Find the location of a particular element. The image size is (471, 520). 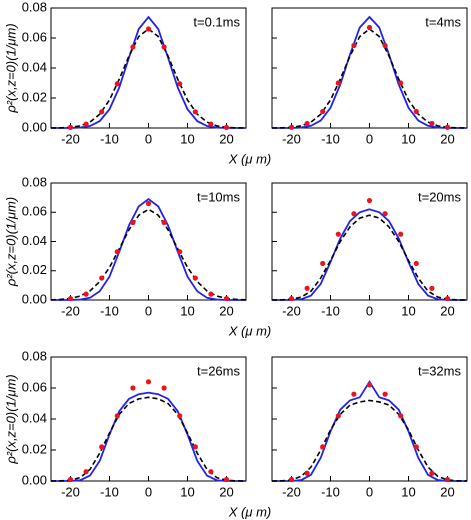

annotation: t=32ms is located at coordinates (439, 370).